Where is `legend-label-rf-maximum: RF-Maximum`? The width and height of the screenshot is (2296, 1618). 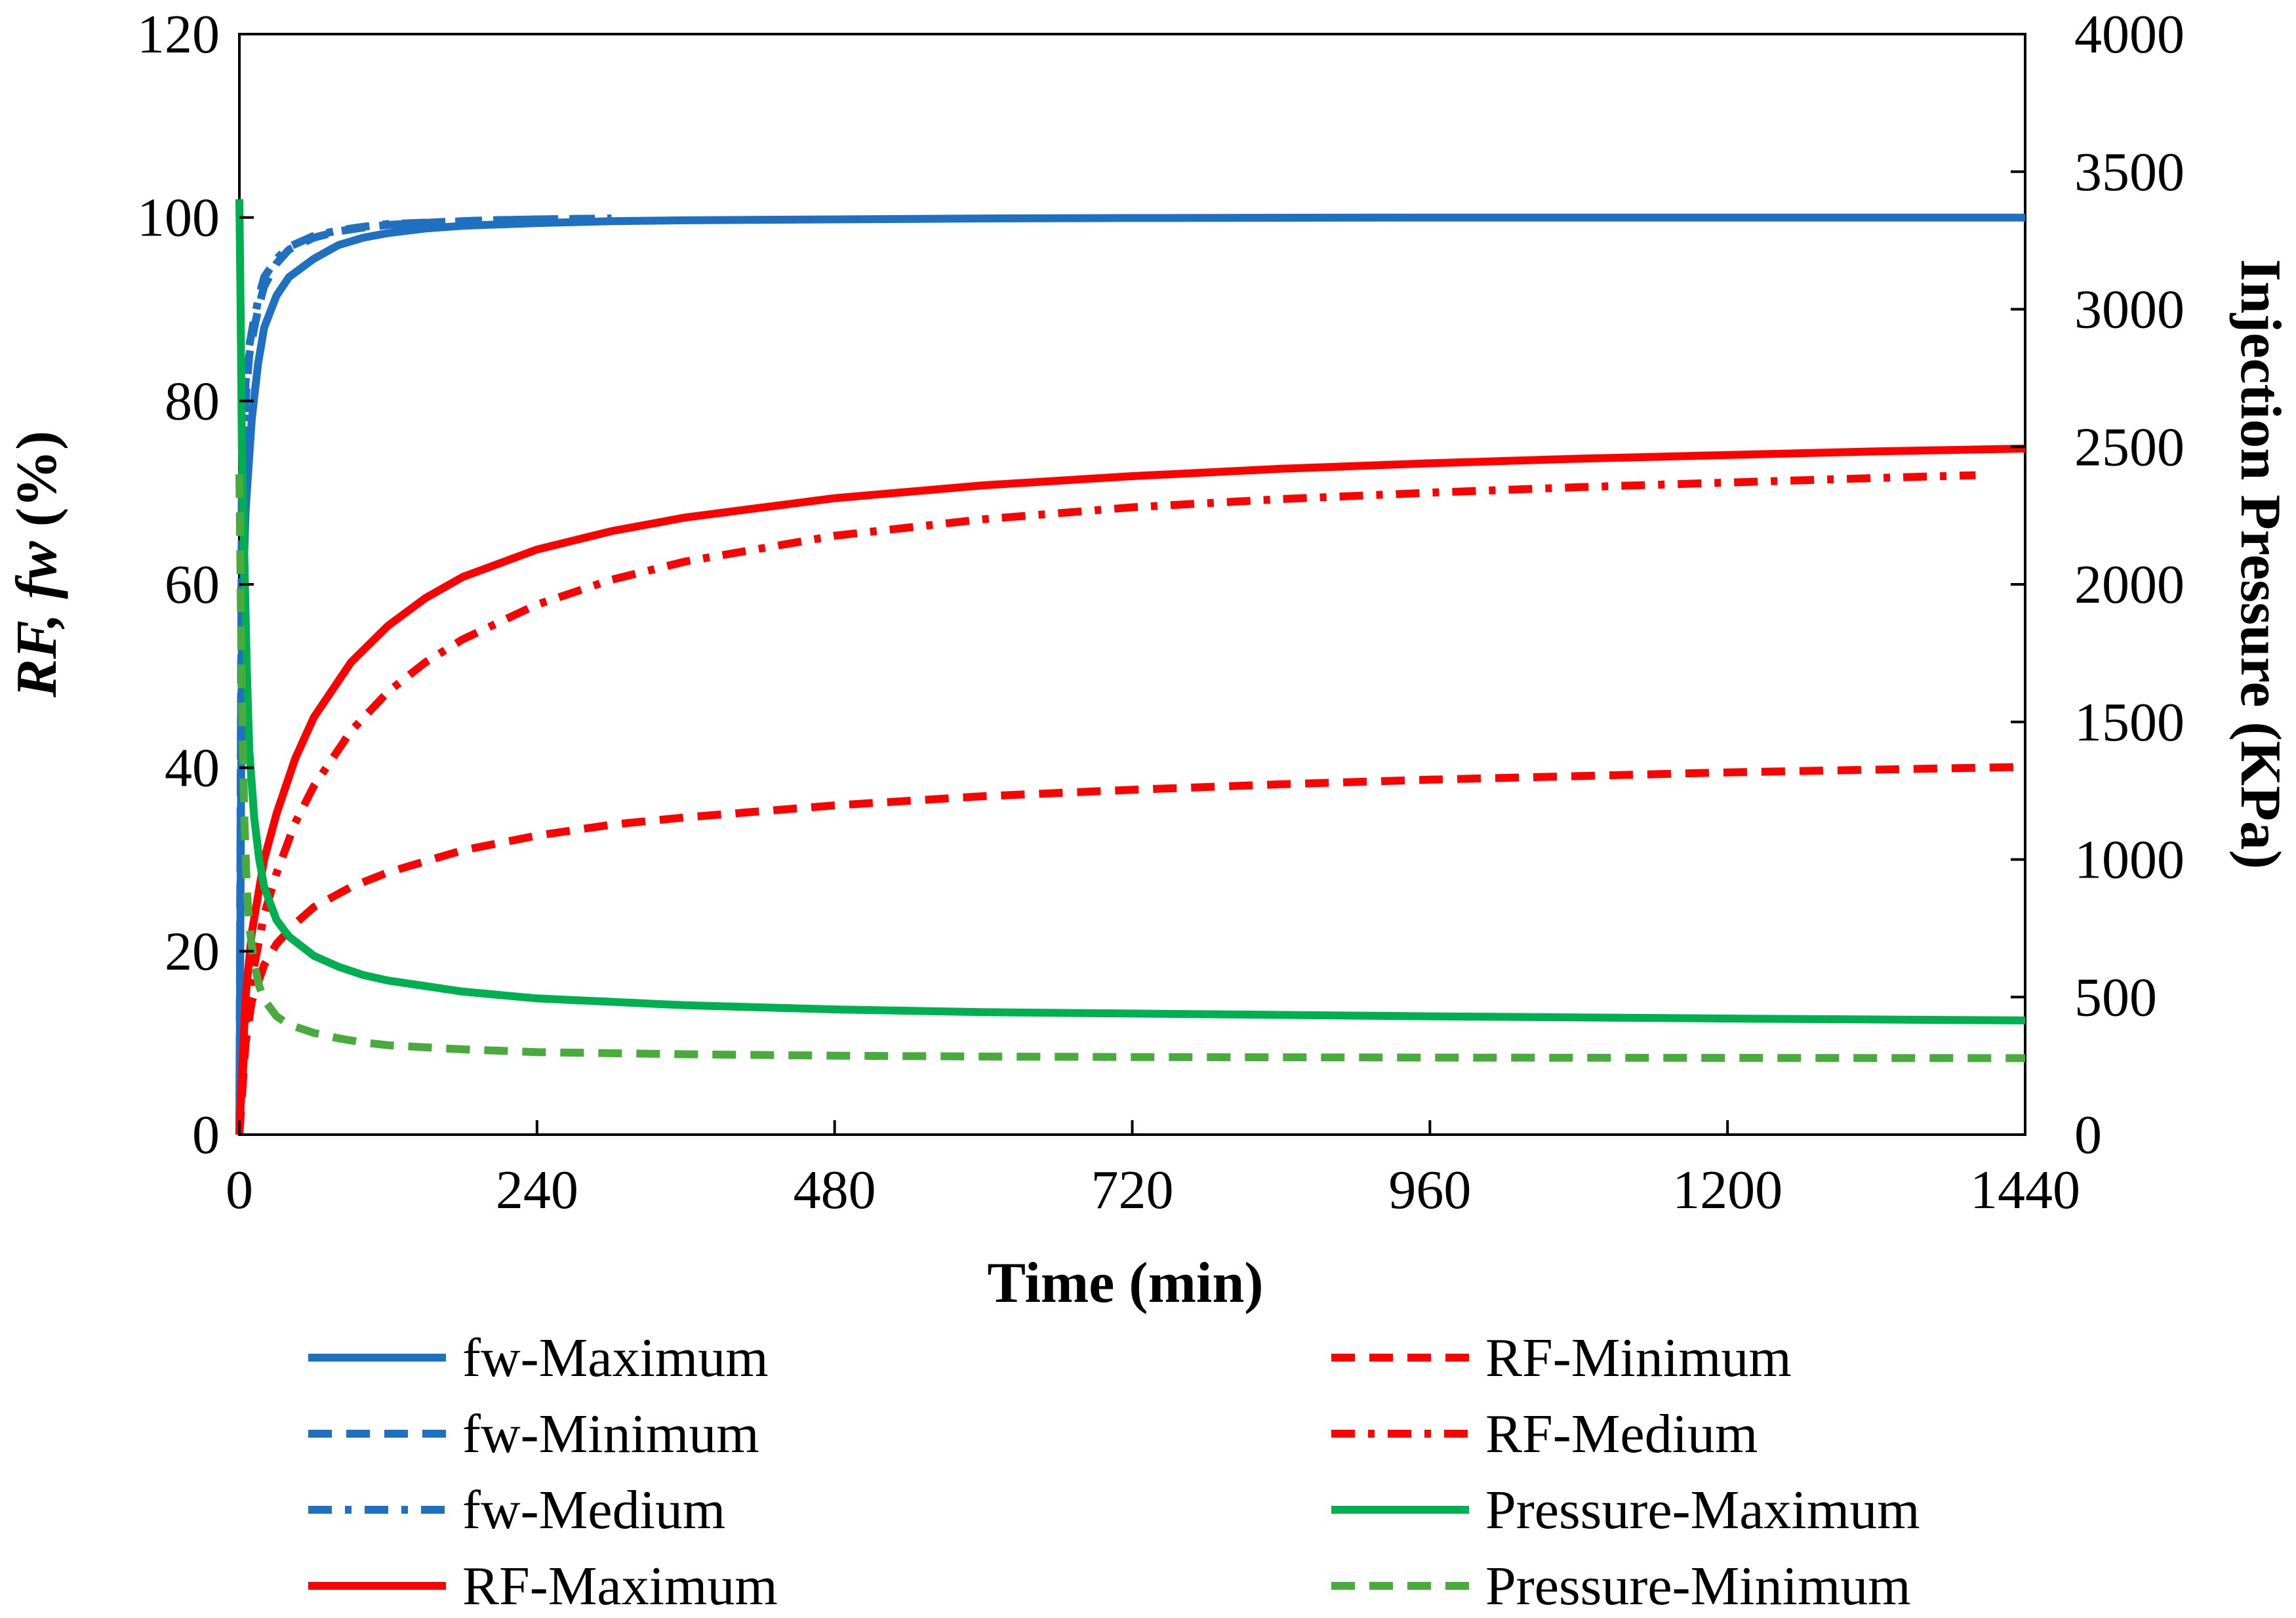 legend-label-rf-maximum: RF-Maximum is located at coordinates (620, 1586).